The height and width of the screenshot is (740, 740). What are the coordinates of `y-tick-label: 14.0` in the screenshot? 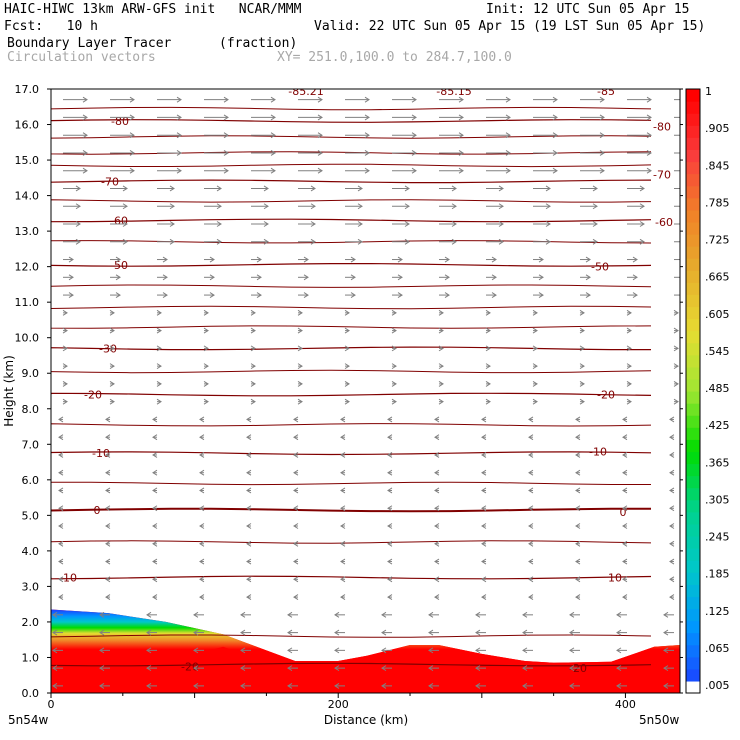 It's located at (27, 196).